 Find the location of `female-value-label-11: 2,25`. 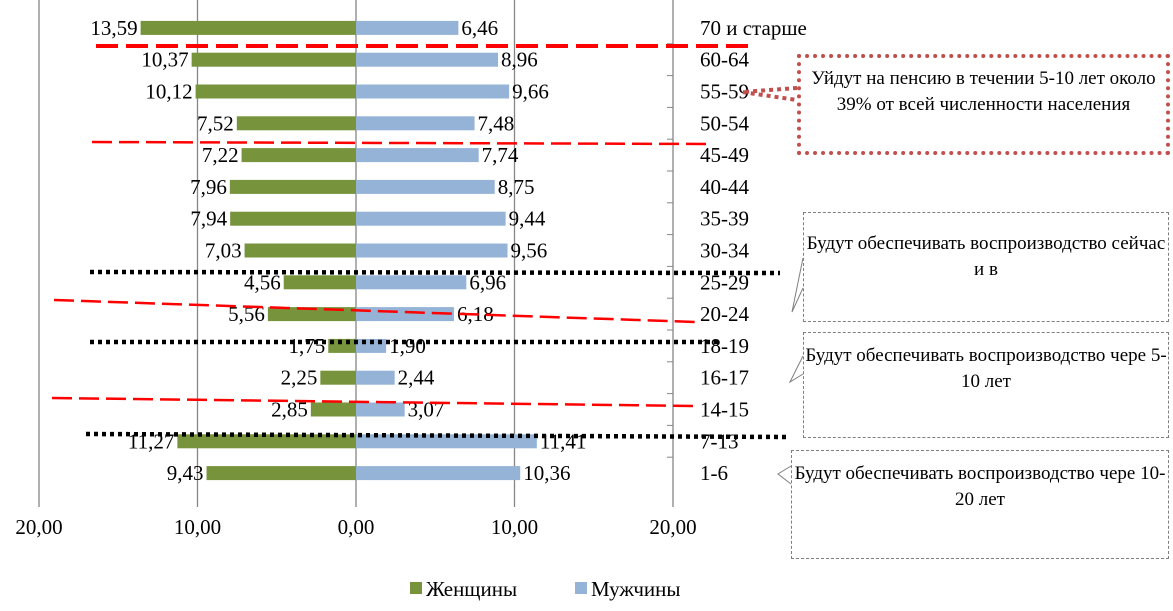

female-value-label-11: 2,25 is located at coordinates (299, 378).